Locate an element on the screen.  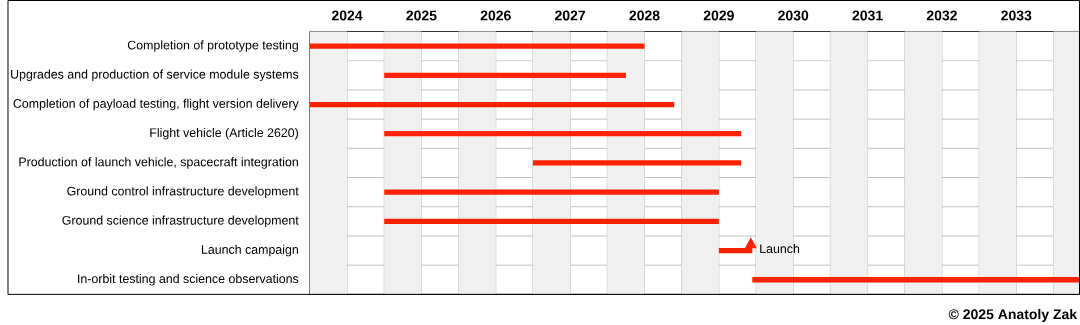
x-tick-label: 2027 is located at coordinates (570, 15).